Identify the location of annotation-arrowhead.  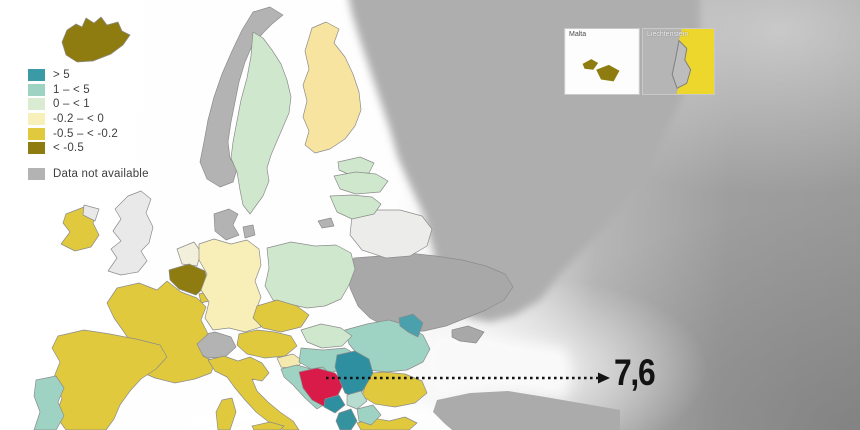
(604, 378).